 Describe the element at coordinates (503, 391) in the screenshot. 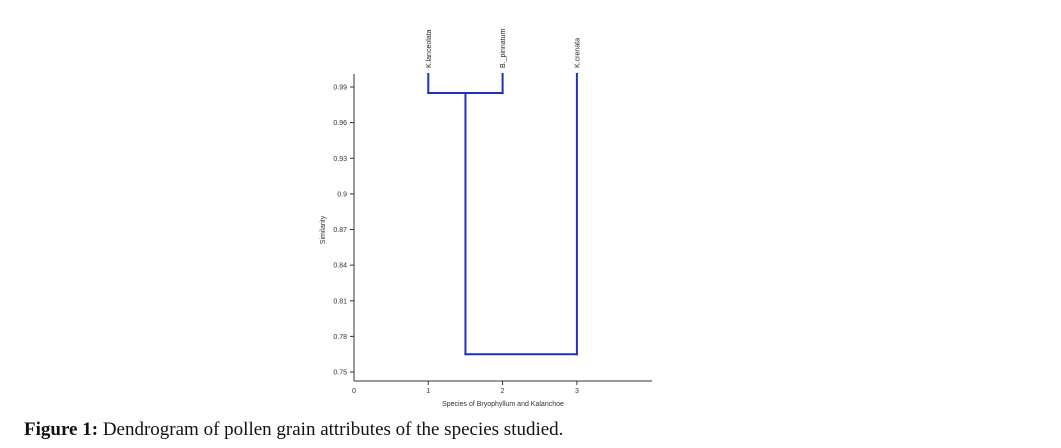

I see `x-tick-label: 2` at that location.